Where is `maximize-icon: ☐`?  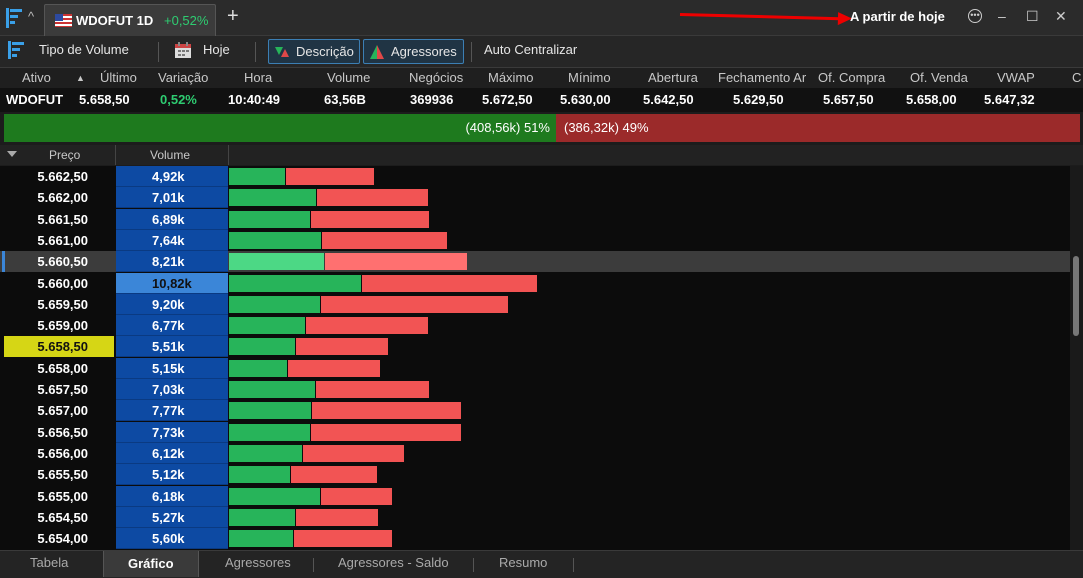
maximize-icon: ☐ is located at coordinates (1032, 16).